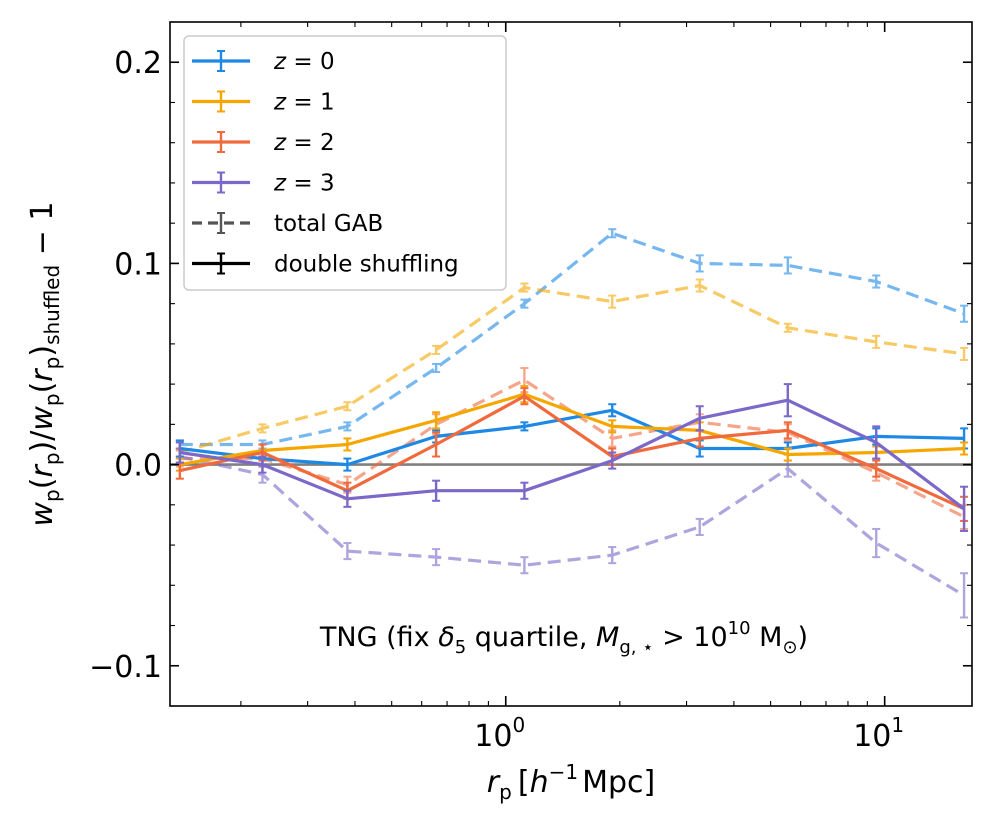 The width and height of the screenshot is (996, 830). What do you see at coordinates (304, 62) in the screenshot?
I see `legend-label: z = 0` at bounding box center [304, 62].